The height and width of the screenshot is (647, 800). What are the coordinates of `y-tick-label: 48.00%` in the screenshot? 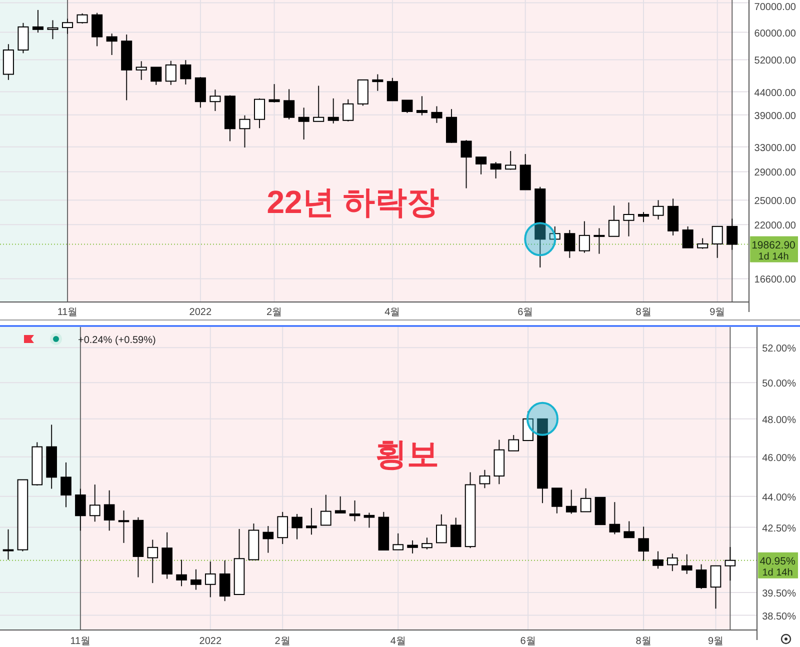 It's located at (779, 420).